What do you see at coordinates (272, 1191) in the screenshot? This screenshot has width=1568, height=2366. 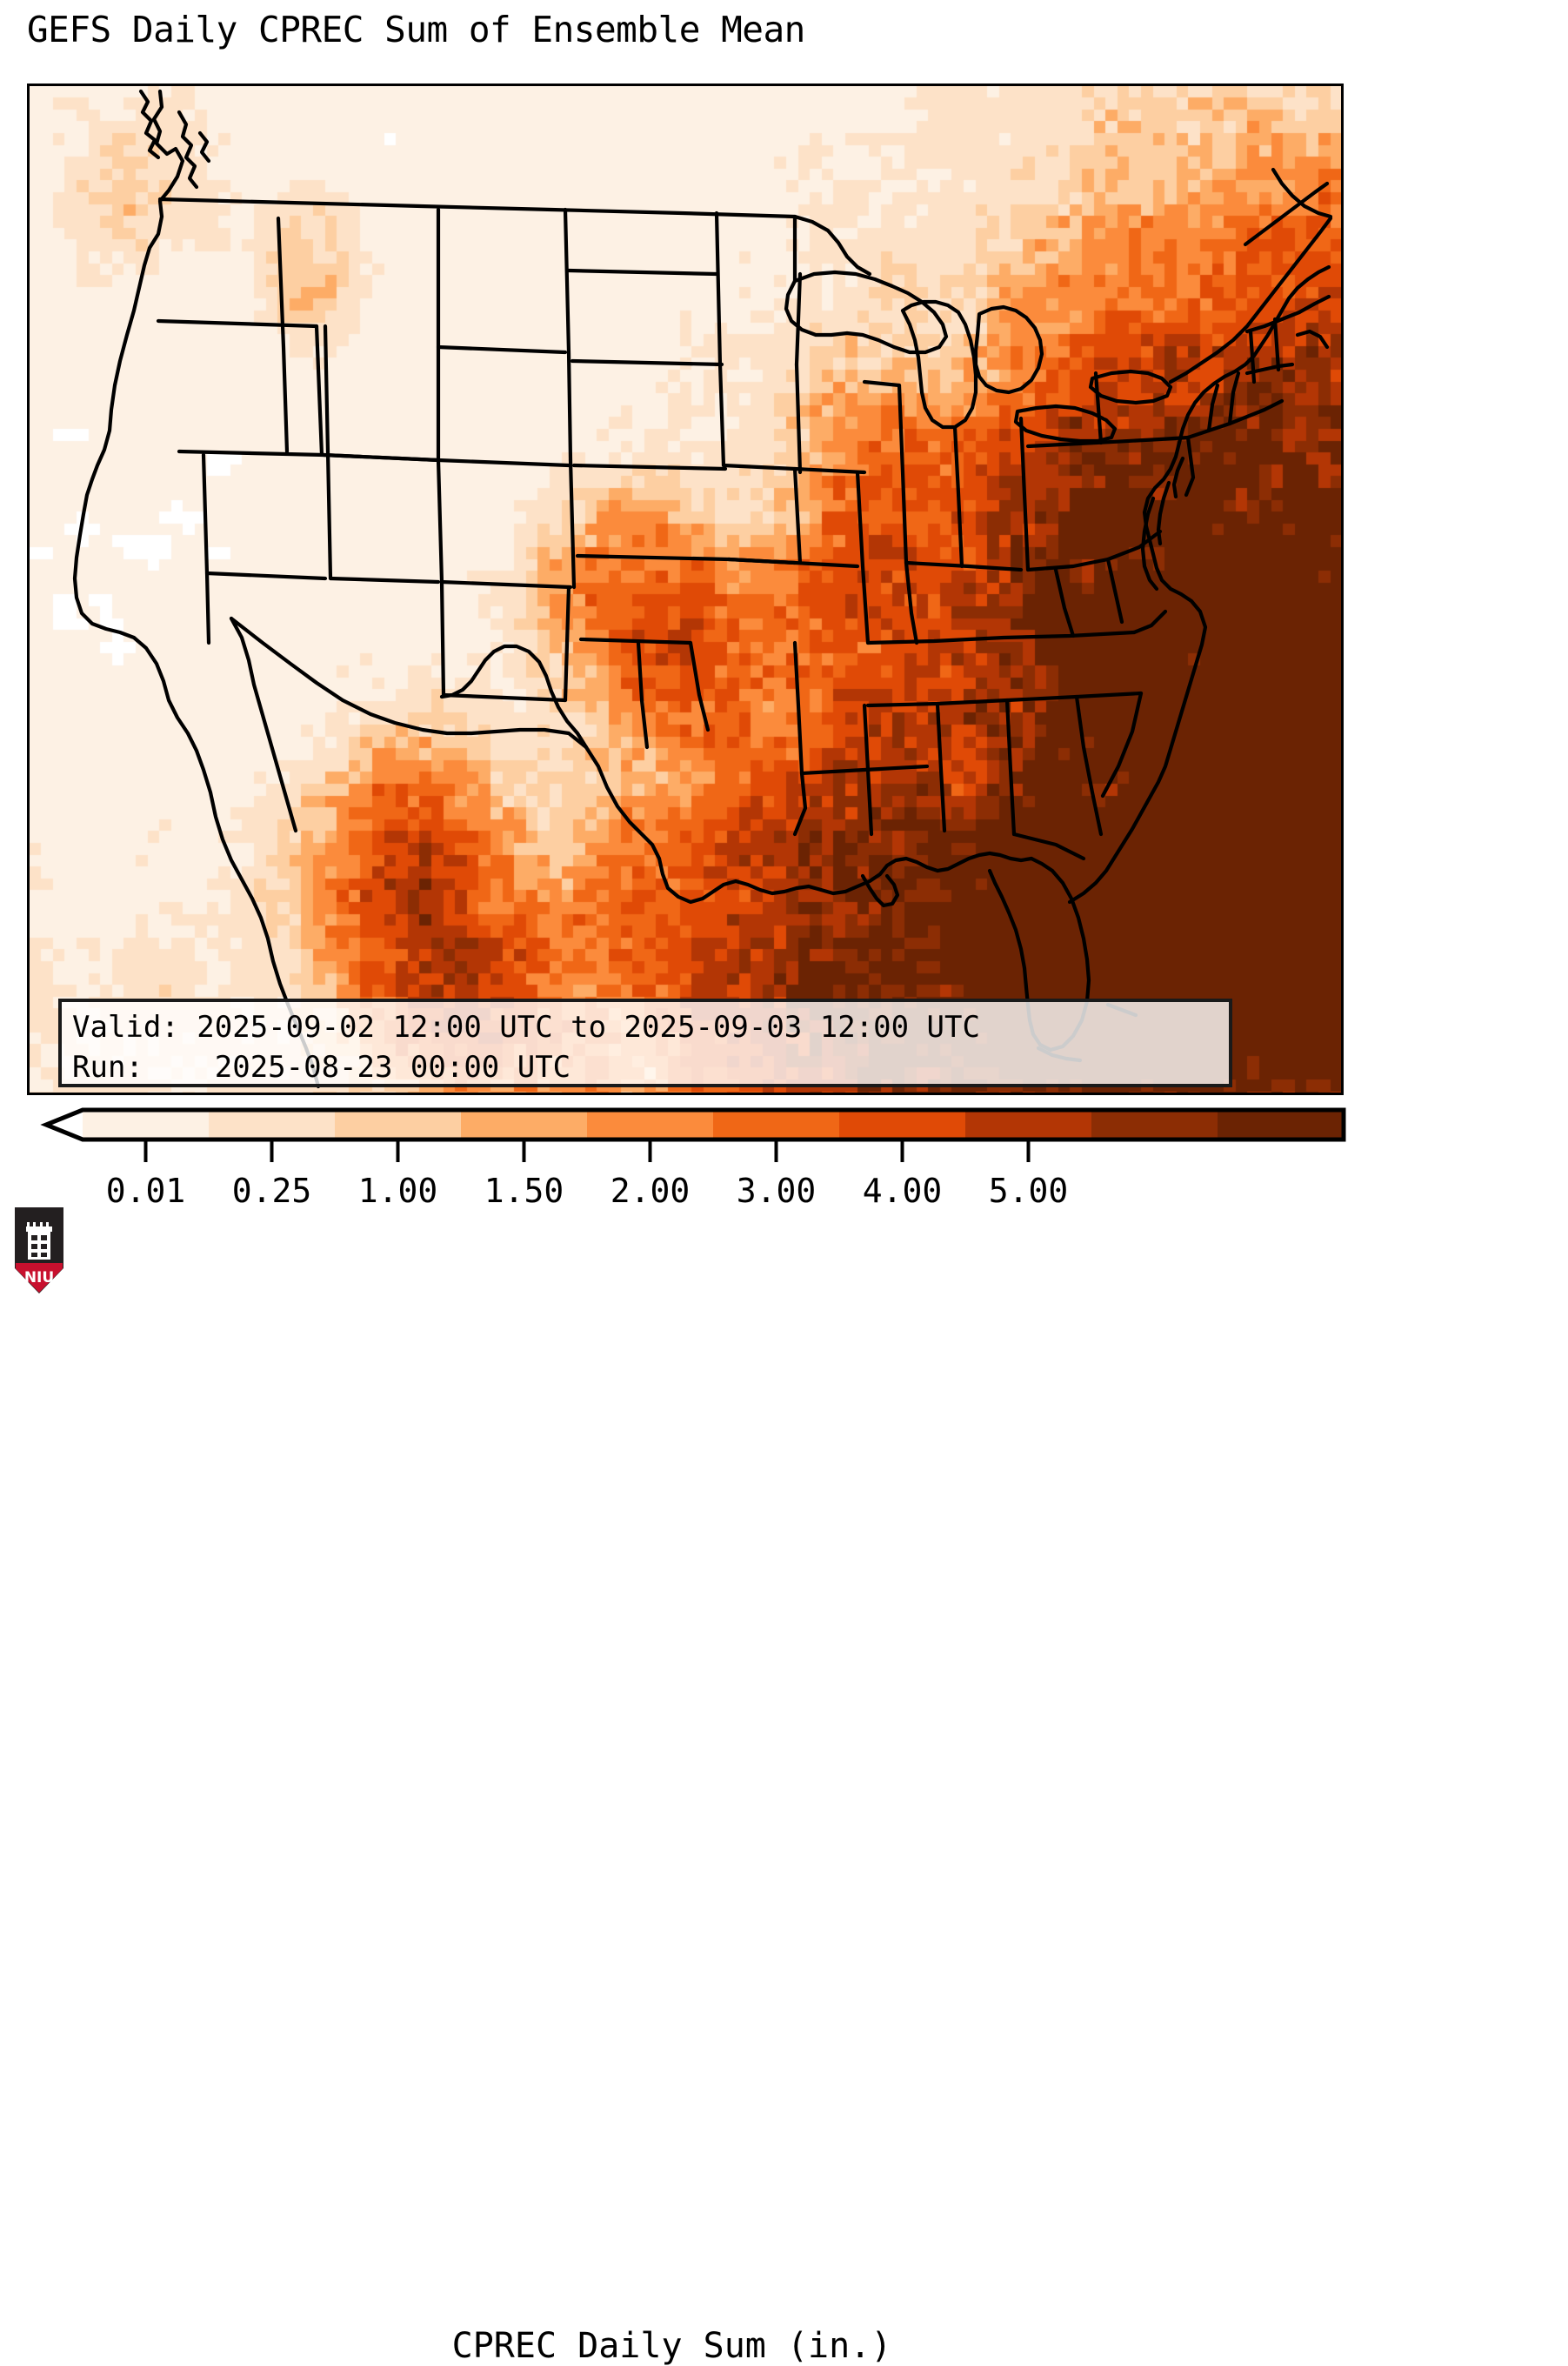 I see `colorbar-tick-label: 0.25` at bounding box center [272, 1191].